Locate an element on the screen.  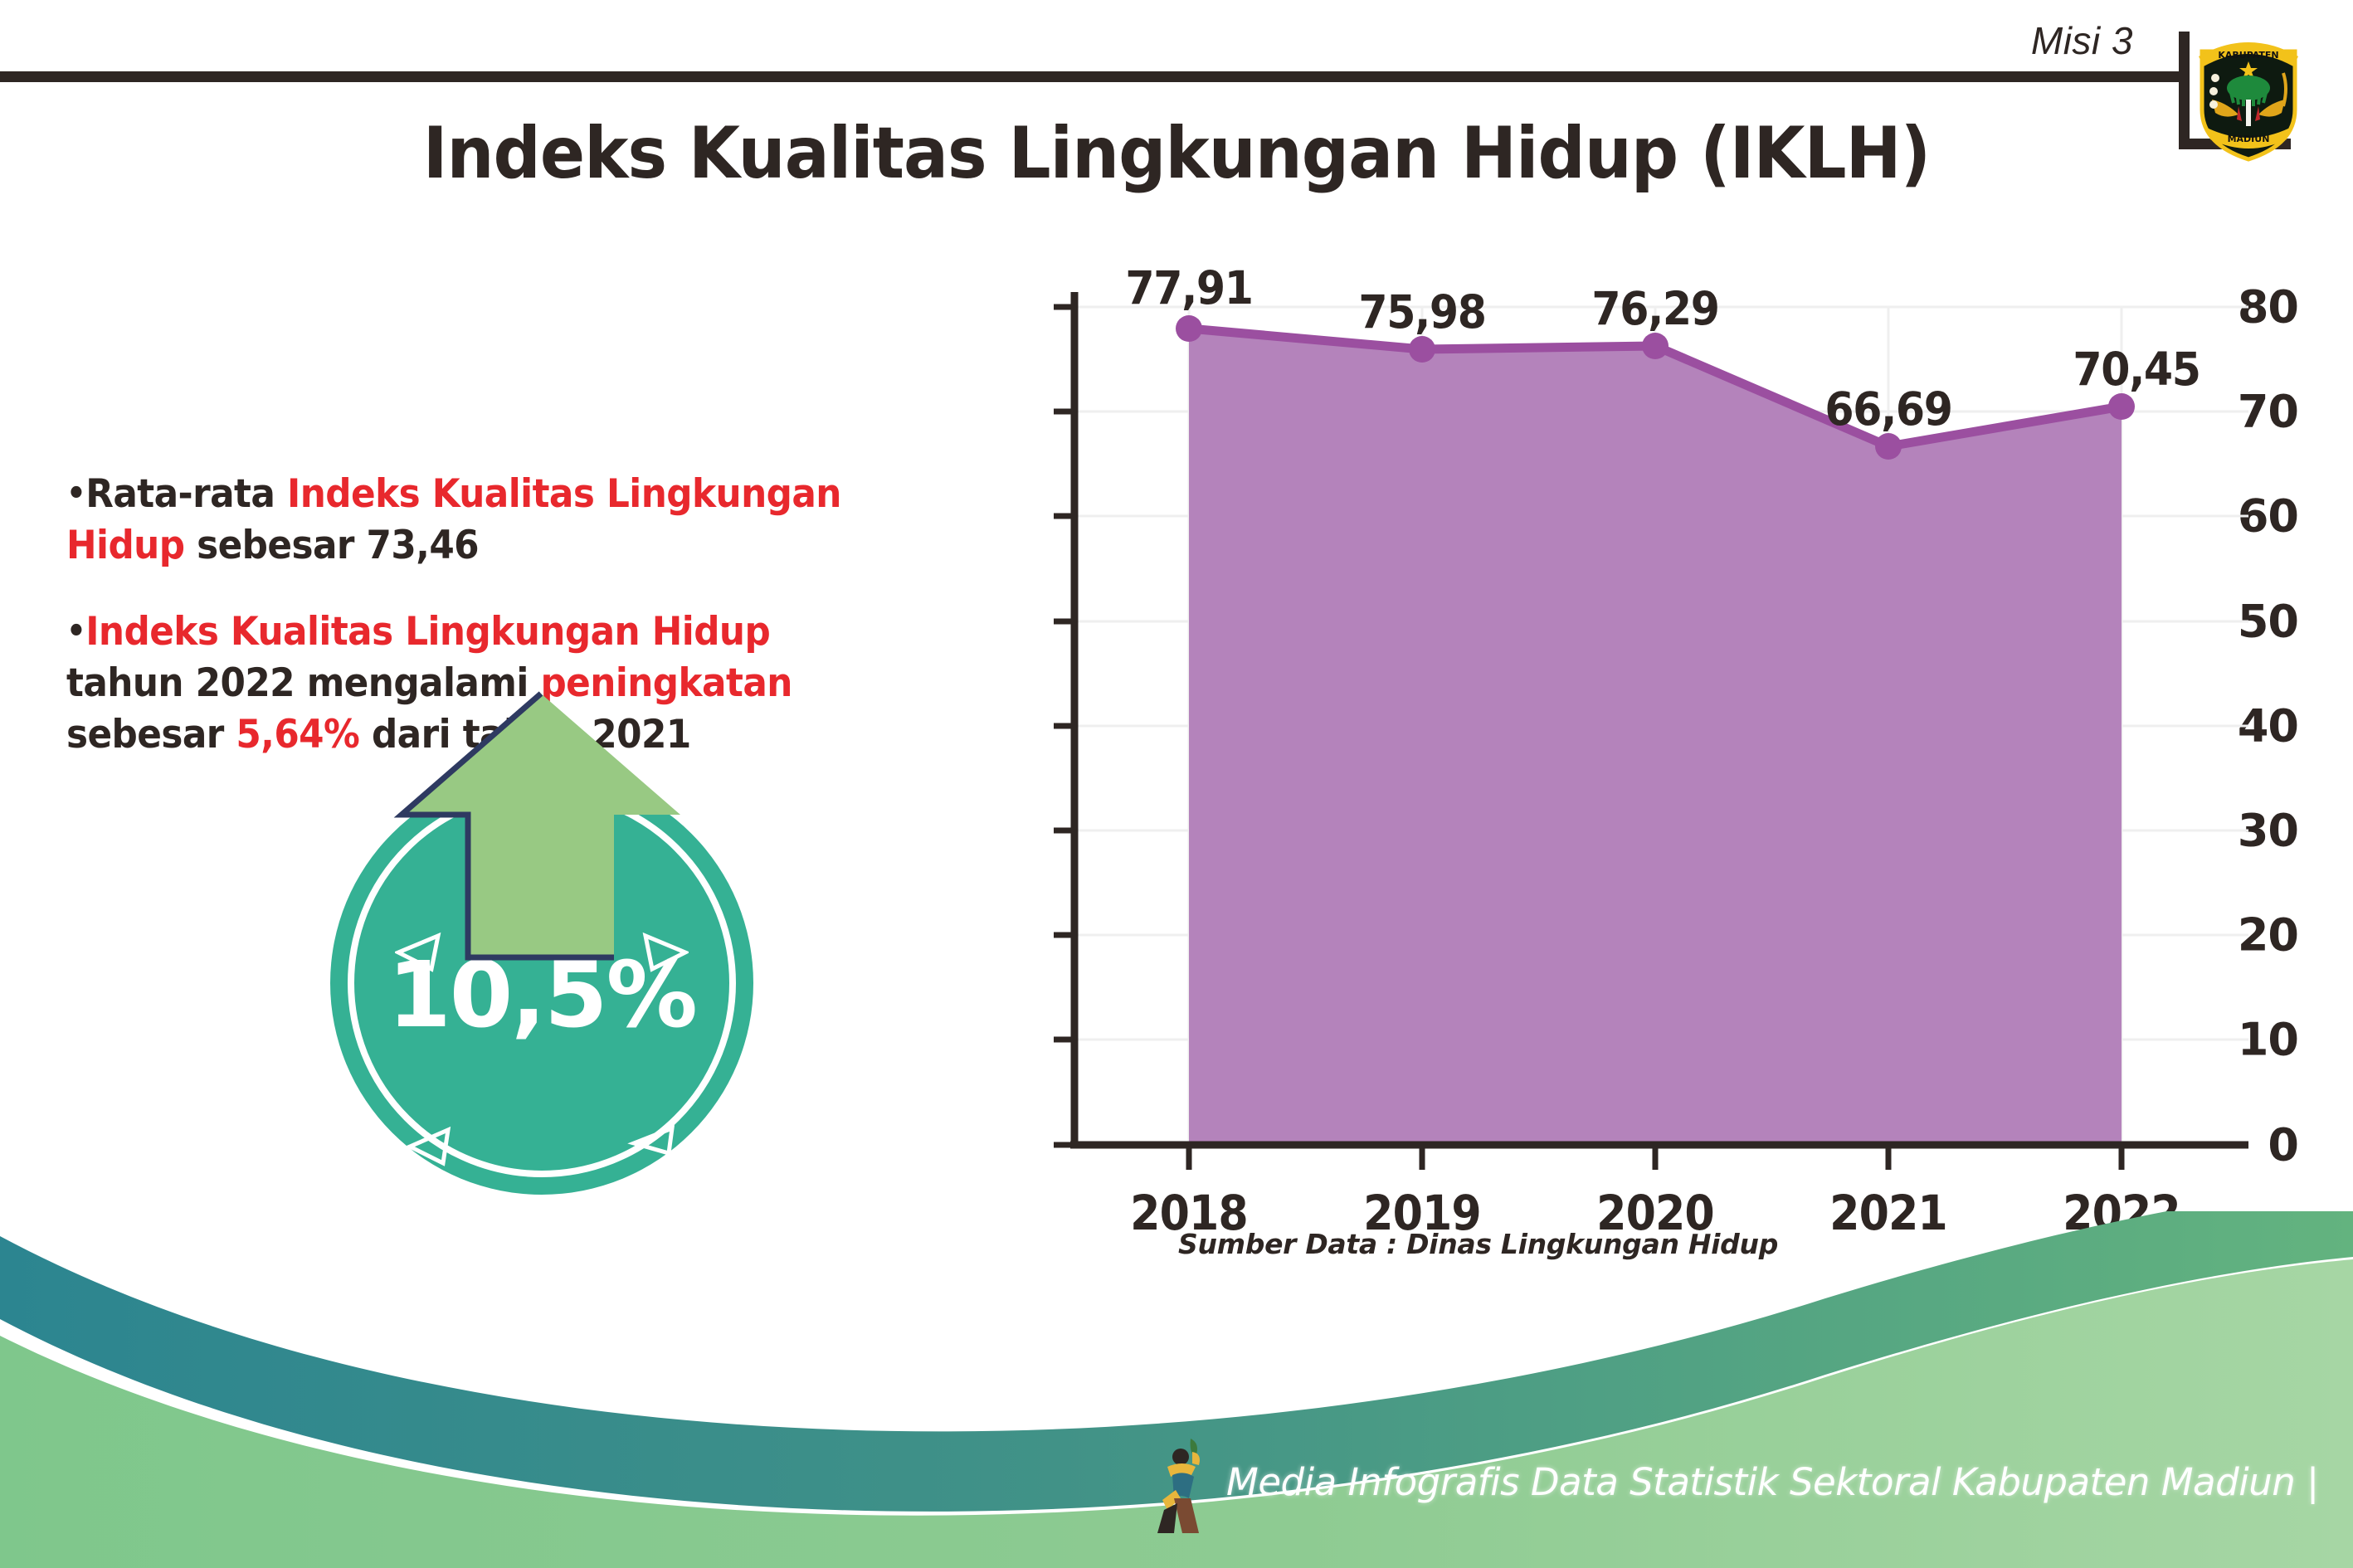
x-tick-label: 2020 is located at coordinates (1655, 1213).